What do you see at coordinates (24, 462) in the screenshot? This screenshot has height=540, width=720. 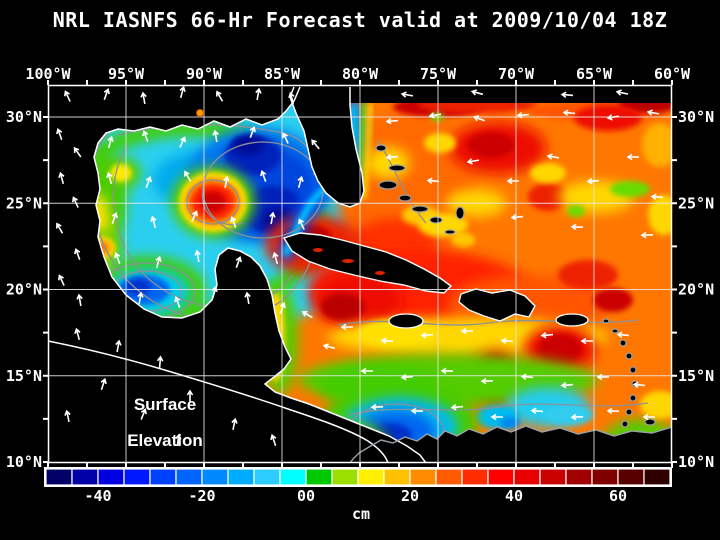 I see `lat-label-left: 10°N` at bounding box center [24, 462].